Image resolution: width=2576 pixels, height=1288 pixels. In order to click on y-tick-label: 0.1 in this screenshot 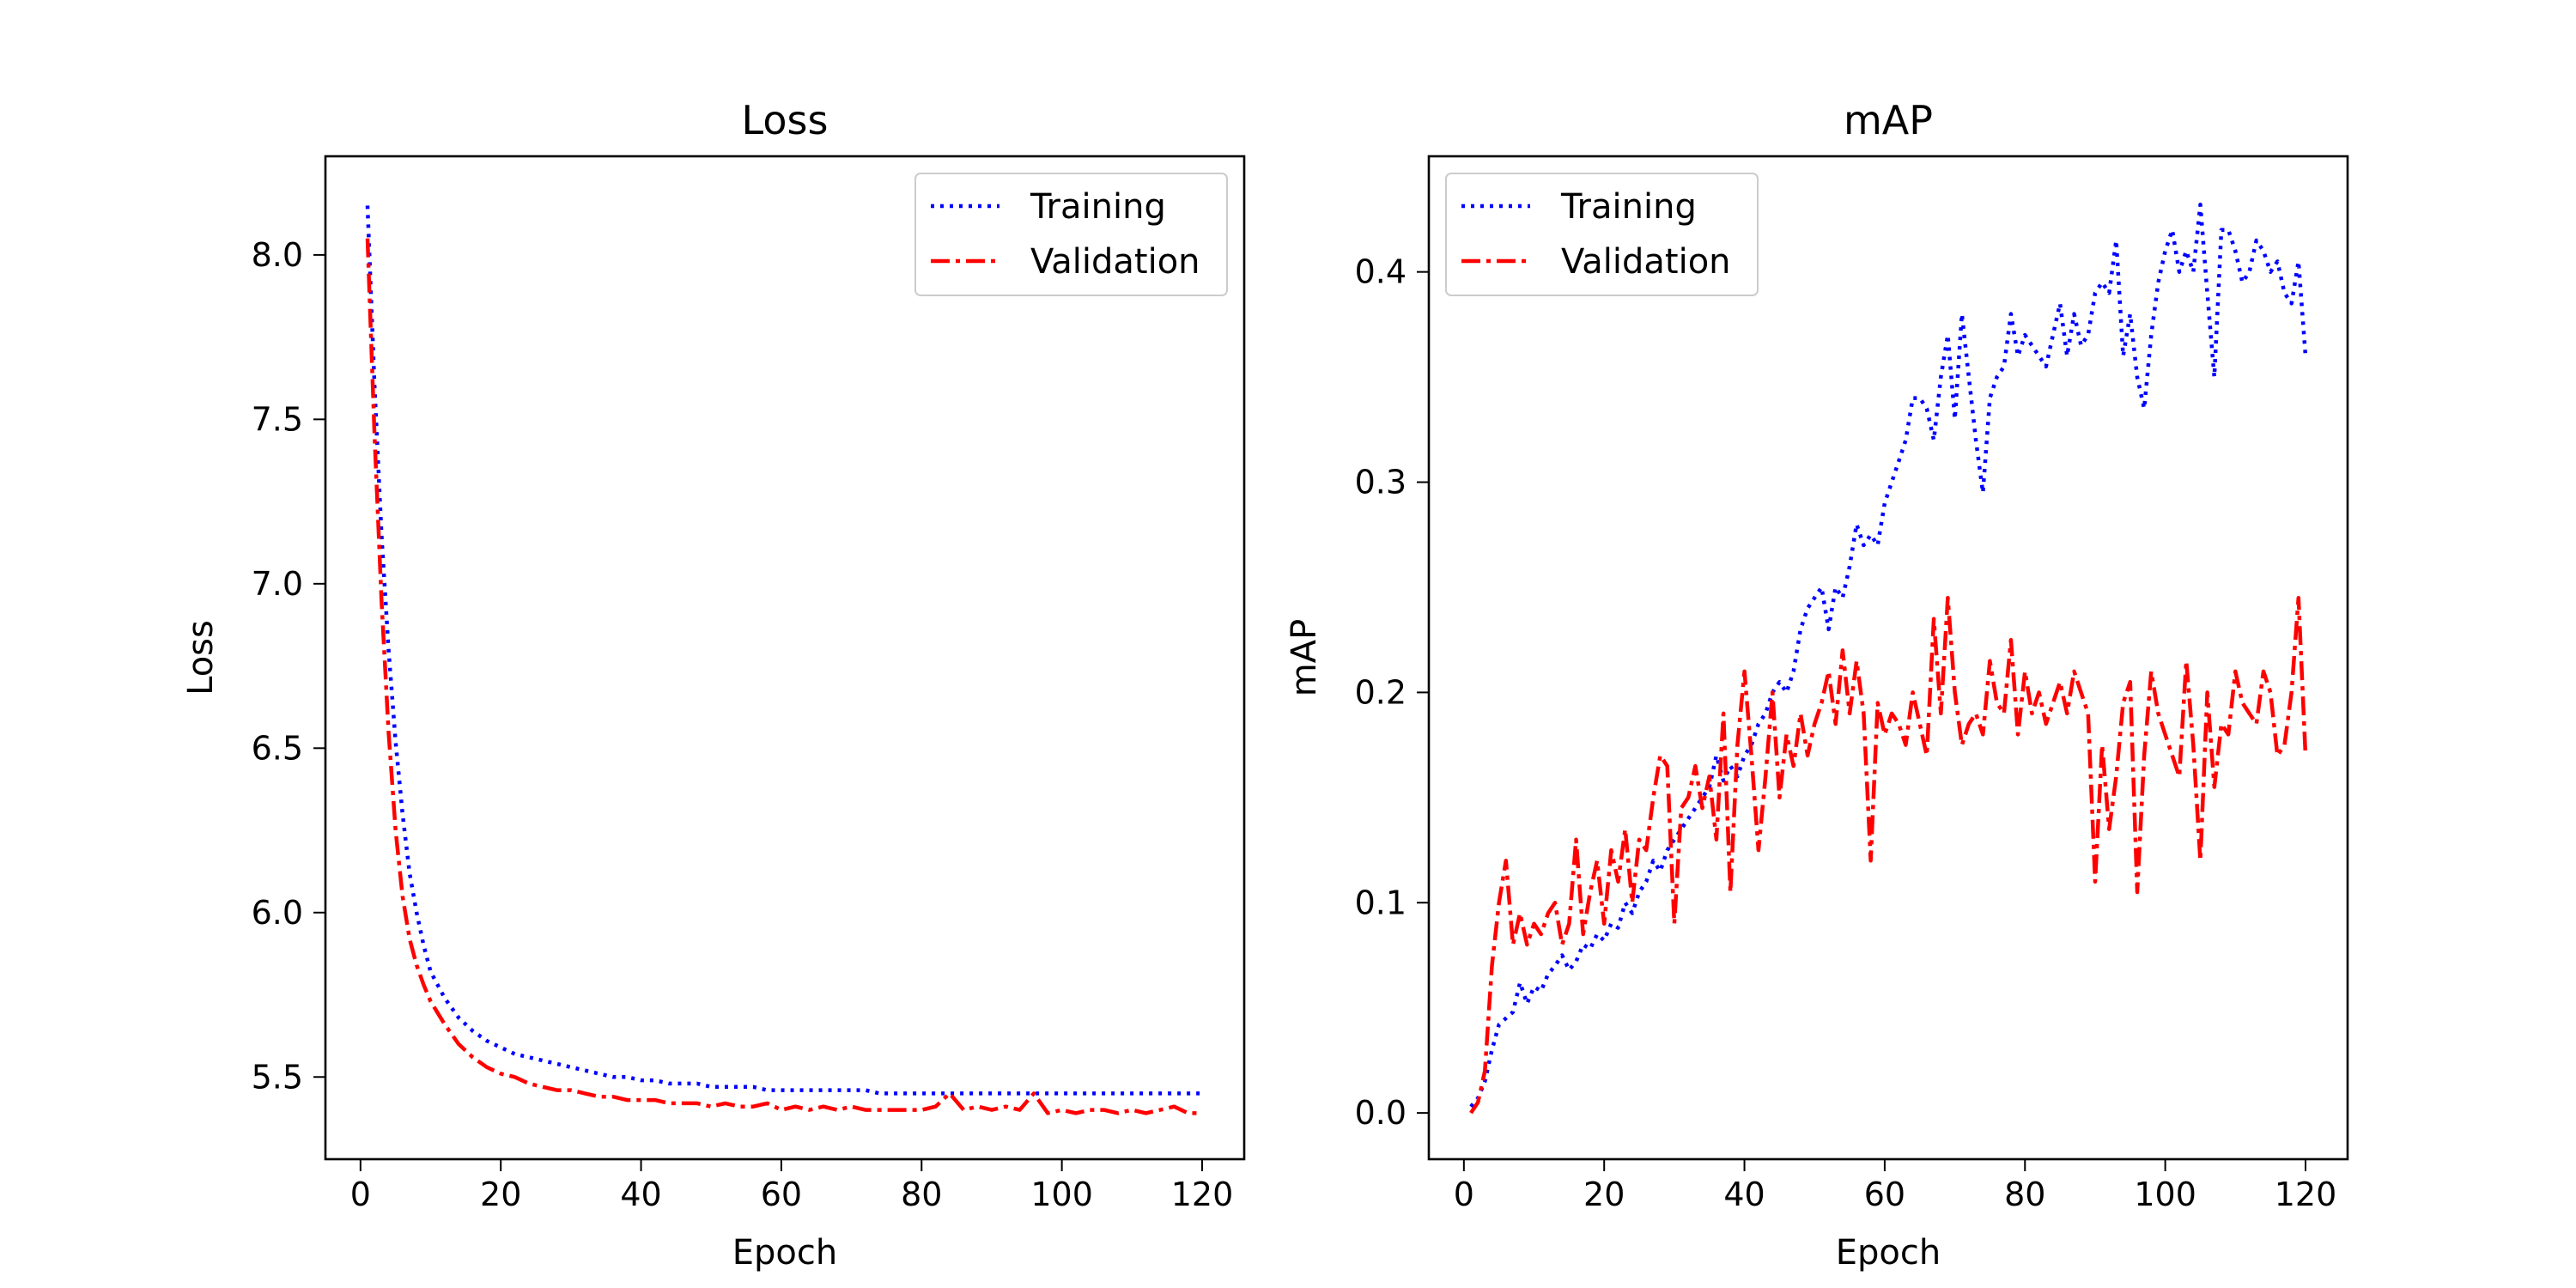, I will do `click(1380, 903)`.